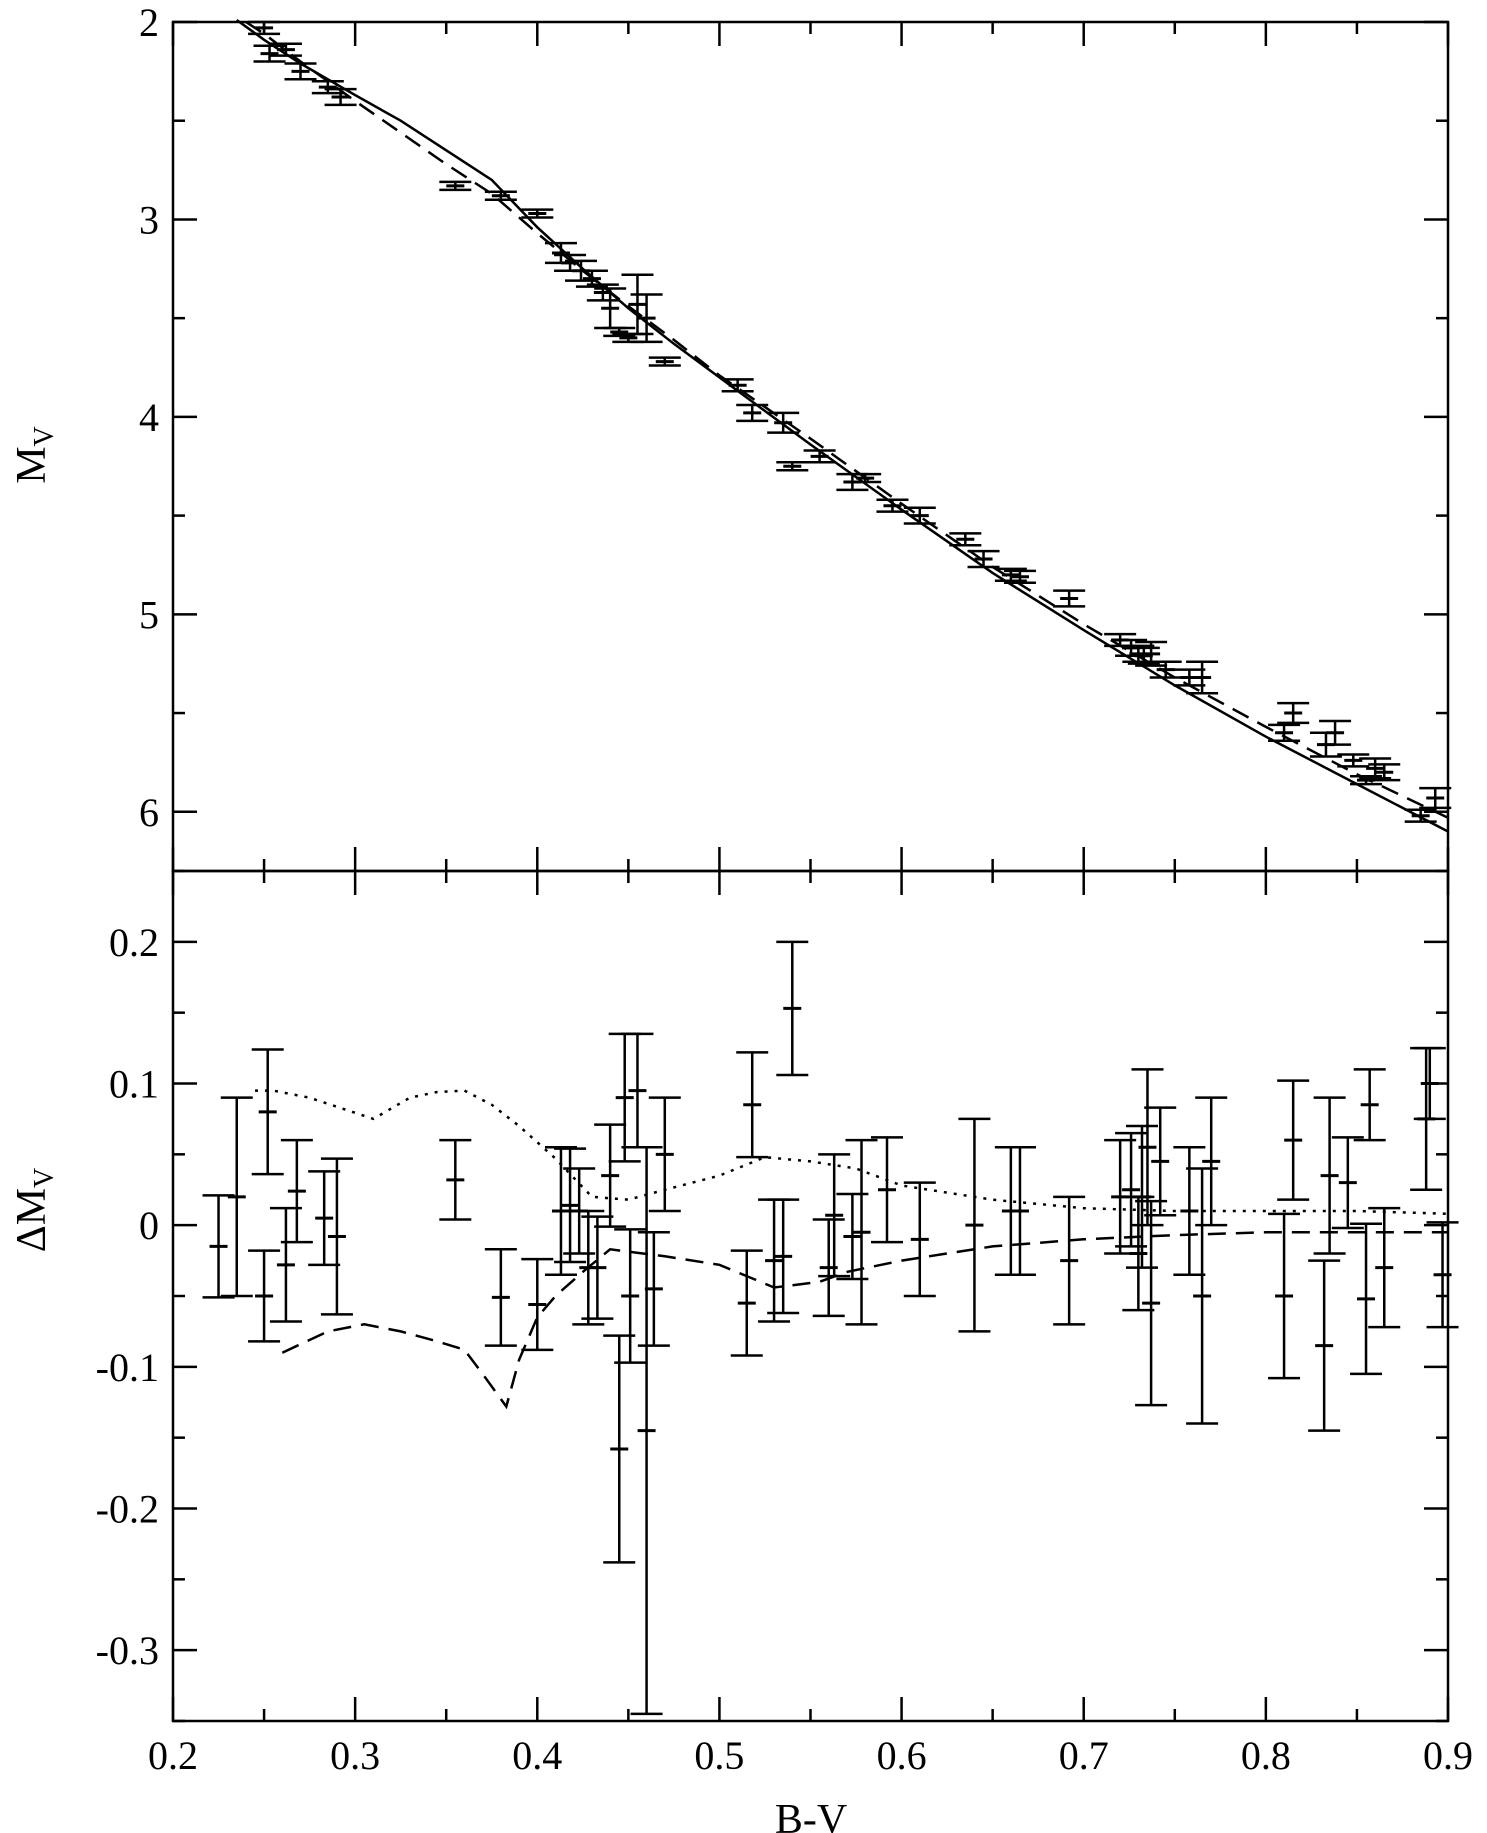 This screenshot has width=1487, height=1833. What do you see at coordinates (1266, 1755) in the screenshot?
I see `bottom-x-tick-label: 0.8` at bounding box center [1266, 1755].